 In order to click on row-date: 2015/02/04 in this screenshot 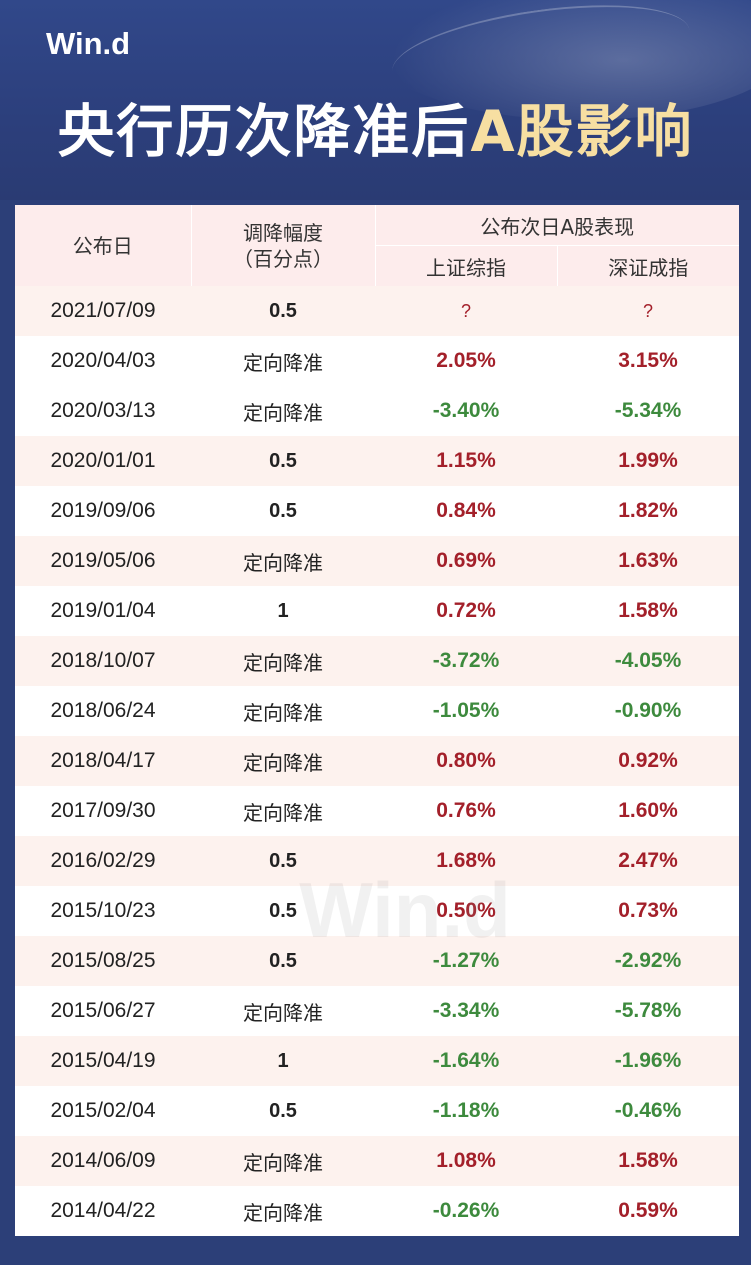, I will do `click(103, 1111)`.